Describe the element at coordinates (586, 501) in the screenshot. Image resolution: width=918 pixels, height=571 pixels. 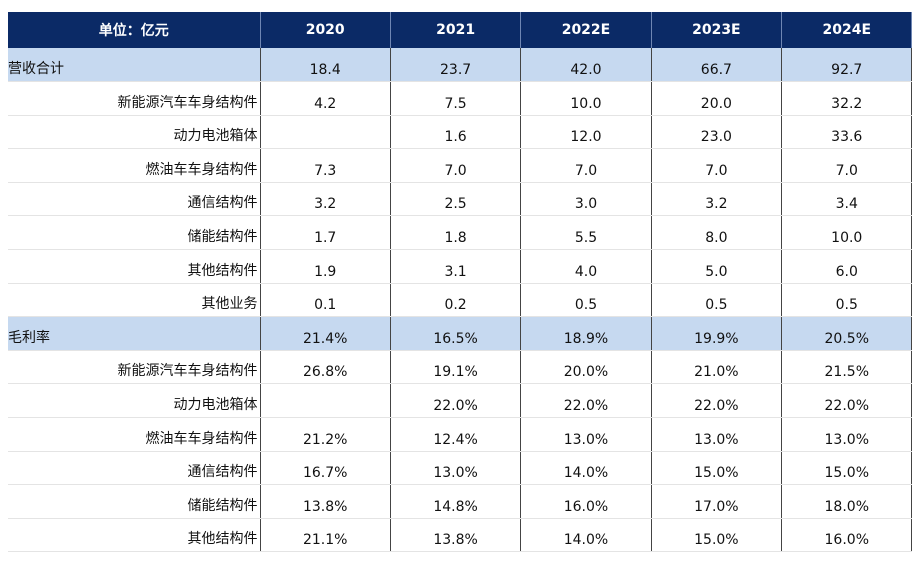
I see `value-cell: 16.0%` at that location.